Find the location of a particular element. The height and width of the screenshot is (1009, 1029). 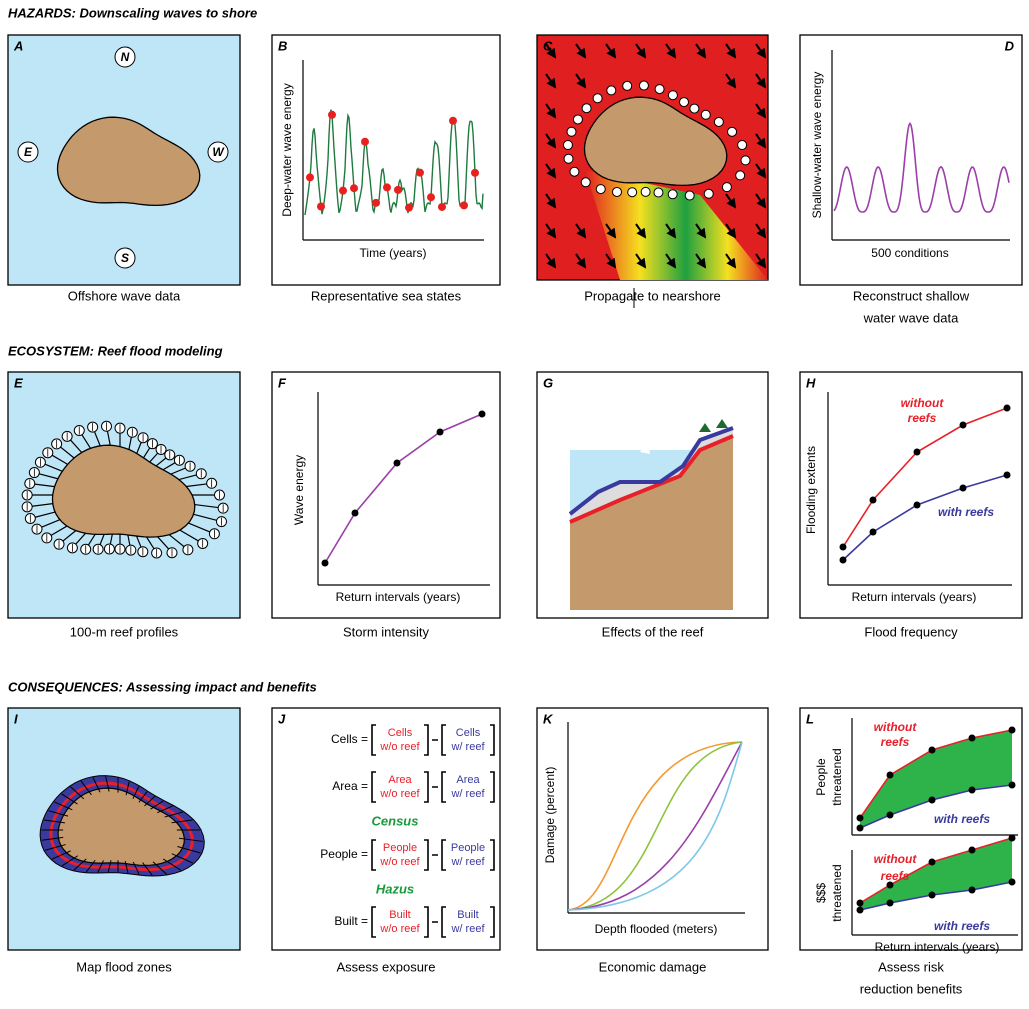

y-axis-label: $$$ is located at coordinates (821, 893).